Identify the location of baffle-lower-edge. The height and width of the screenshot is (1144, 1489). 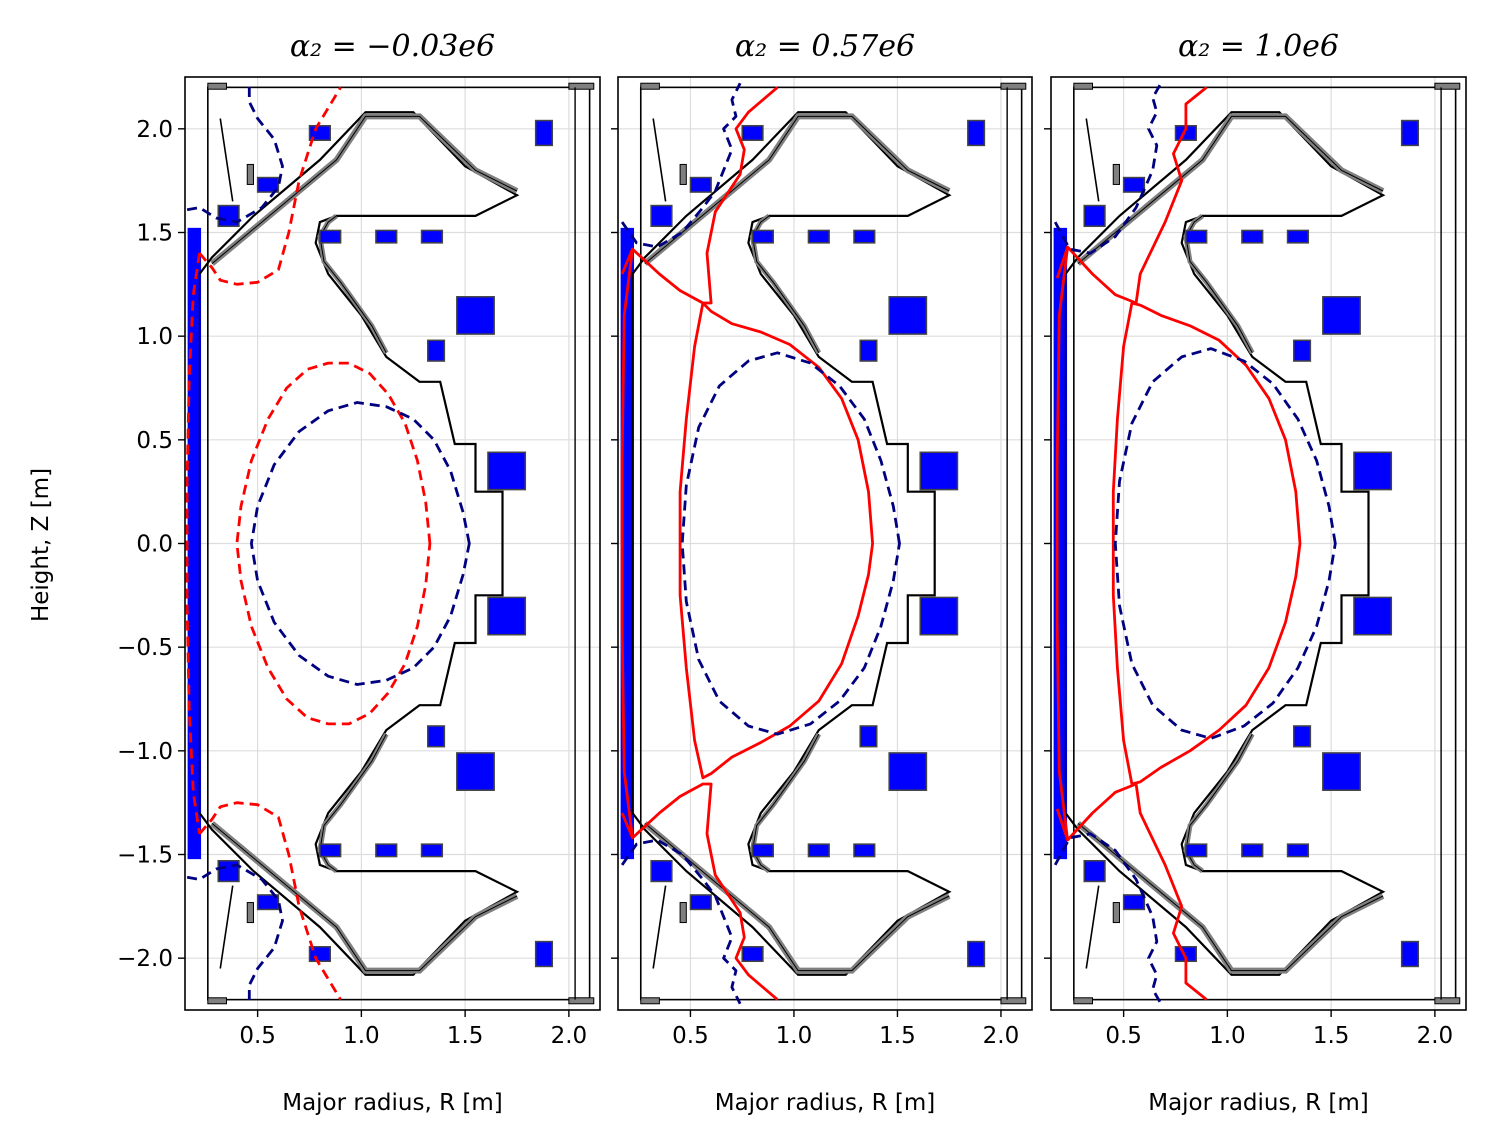
(785, 802).